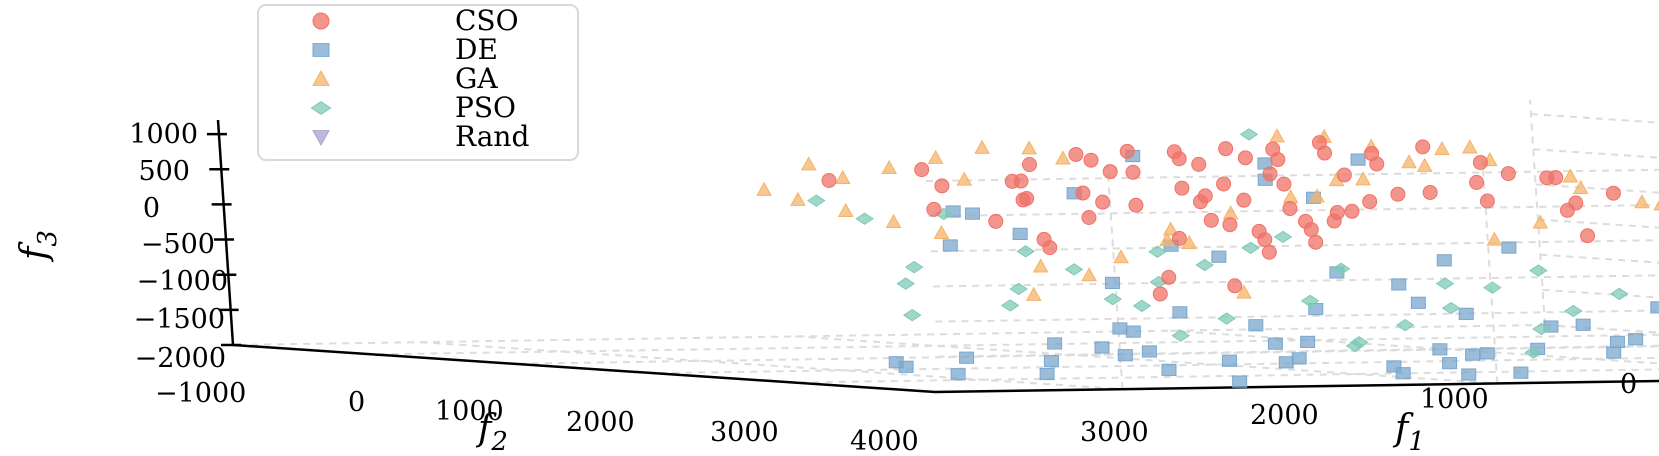  What do you see at coordinates (200, 393) in the screenshot?
I see `y-tick-label: −1000` at bounding box center [200, 393].